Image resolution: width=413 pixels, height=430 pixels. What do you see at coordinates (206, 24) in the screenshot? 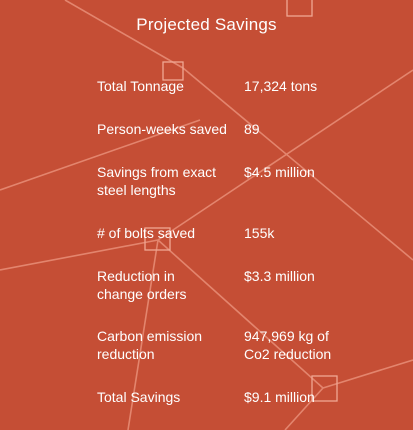
I see `page-title: Projected Savings` at bounding box center [206, 24].